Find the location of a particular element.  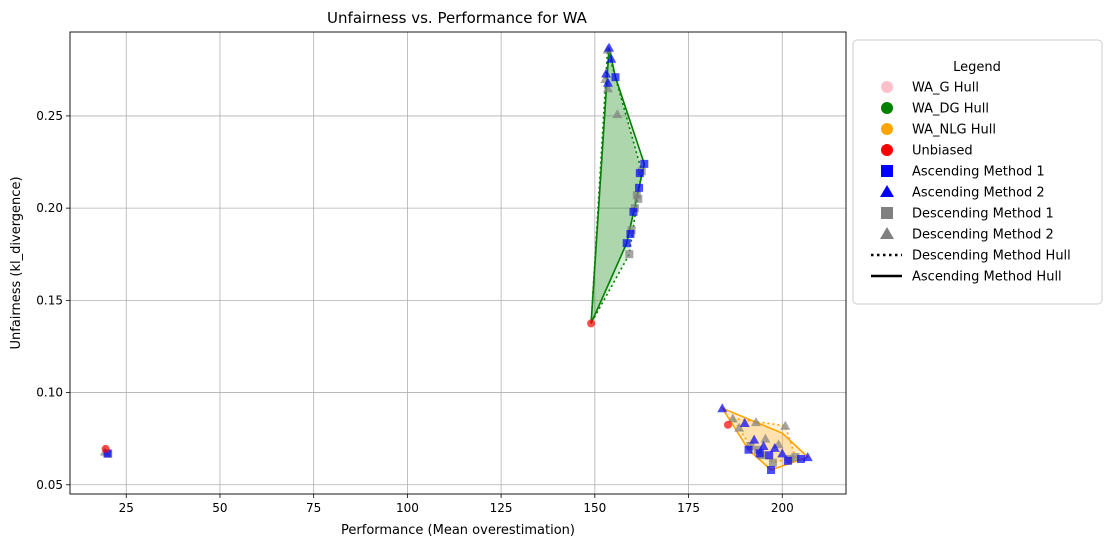

legend-label-wa-nlg-hull: WA_NLG Hull is located at coordinates (954, 130).